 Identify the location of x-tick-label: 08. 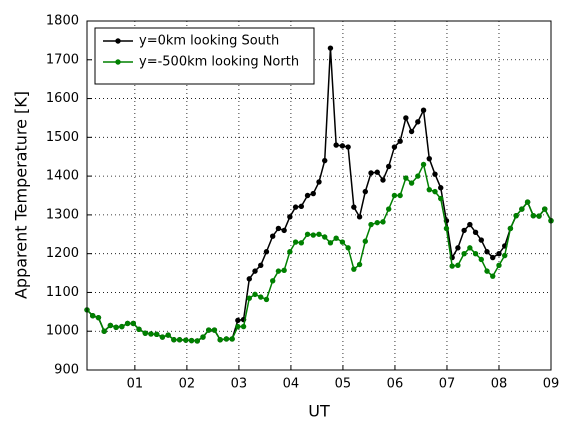
(499, 384).